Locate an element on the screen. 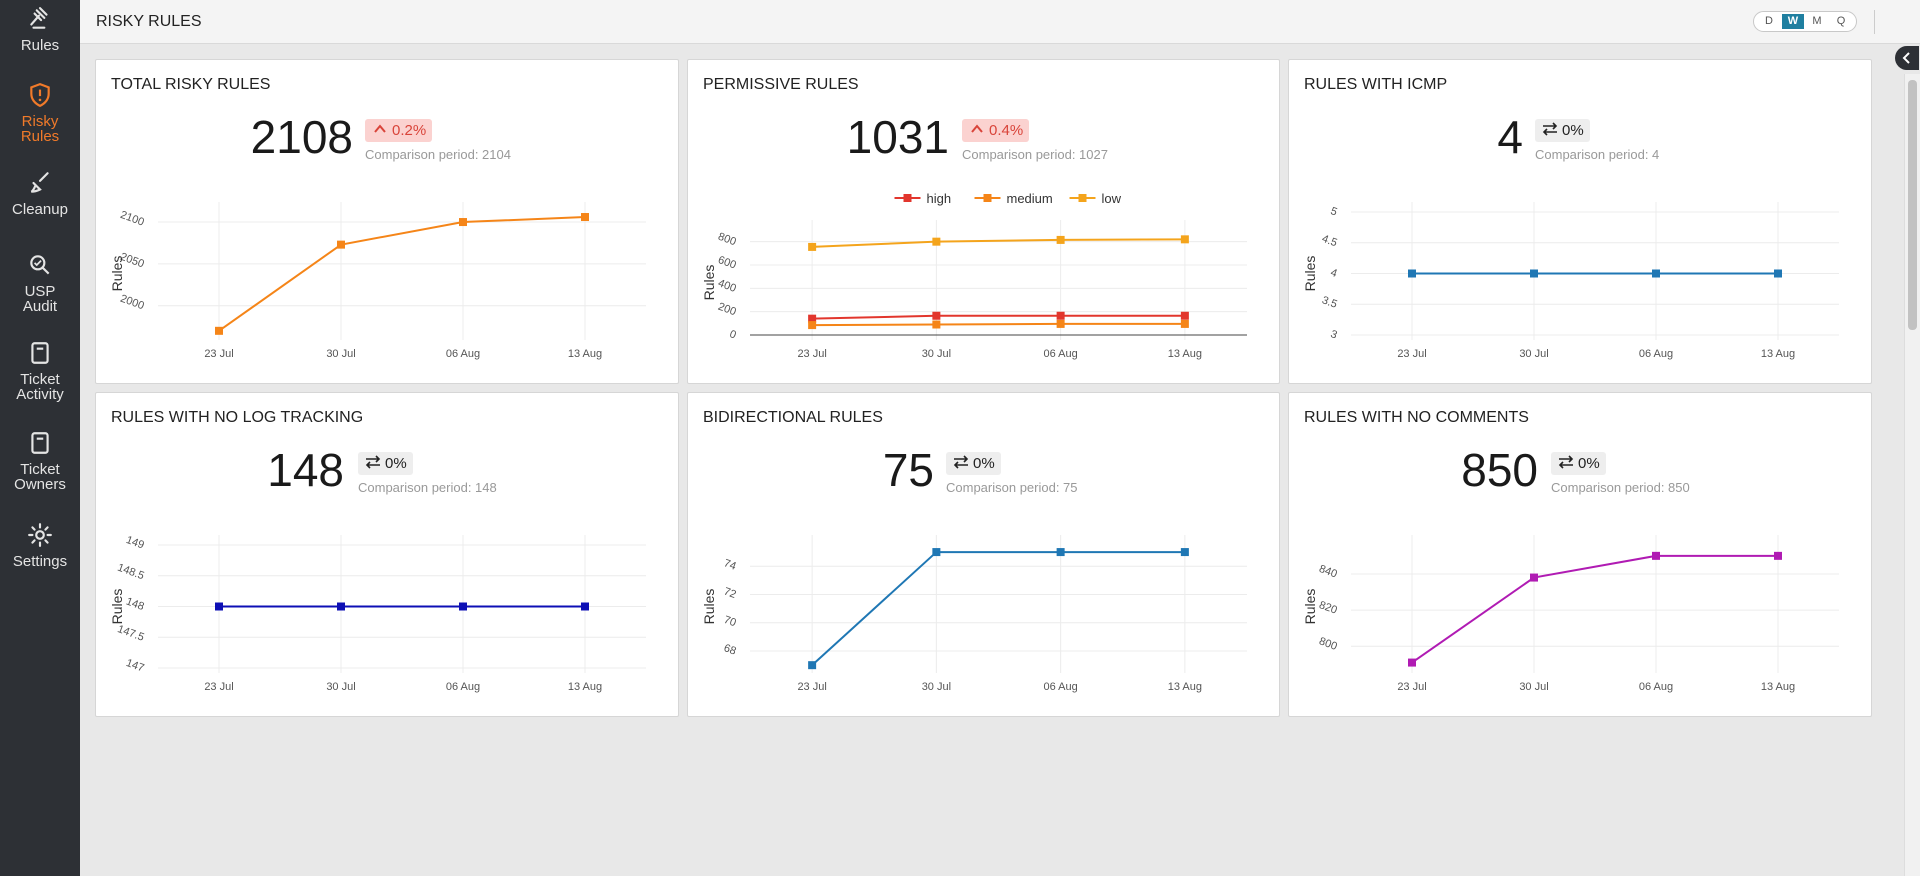  y-tick-label: 5 is located at coordinates (1334, 211).